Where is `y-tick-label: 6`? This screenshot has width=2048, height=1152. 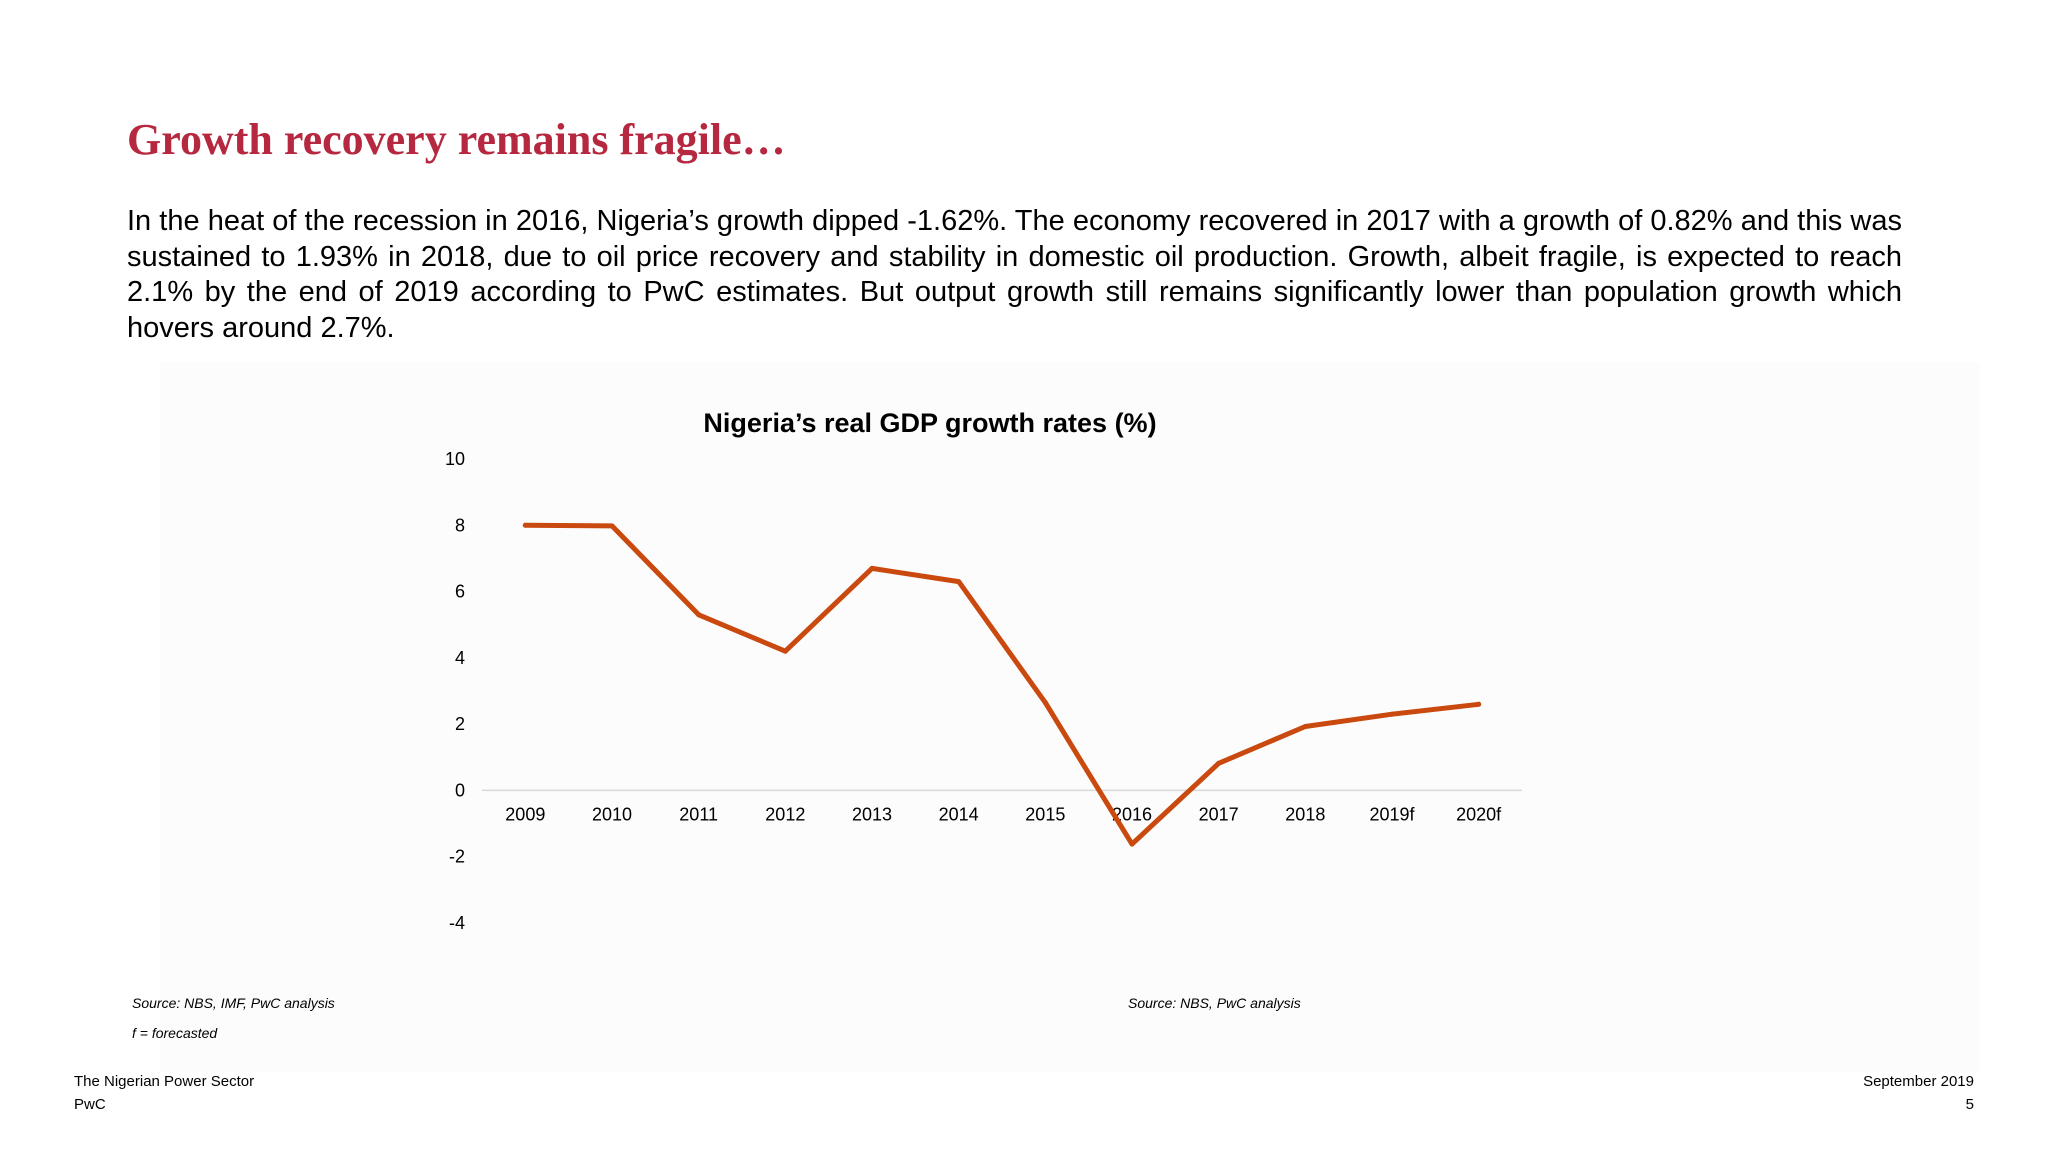 y-tick-label: 6 is located at coordinates (460, 592).